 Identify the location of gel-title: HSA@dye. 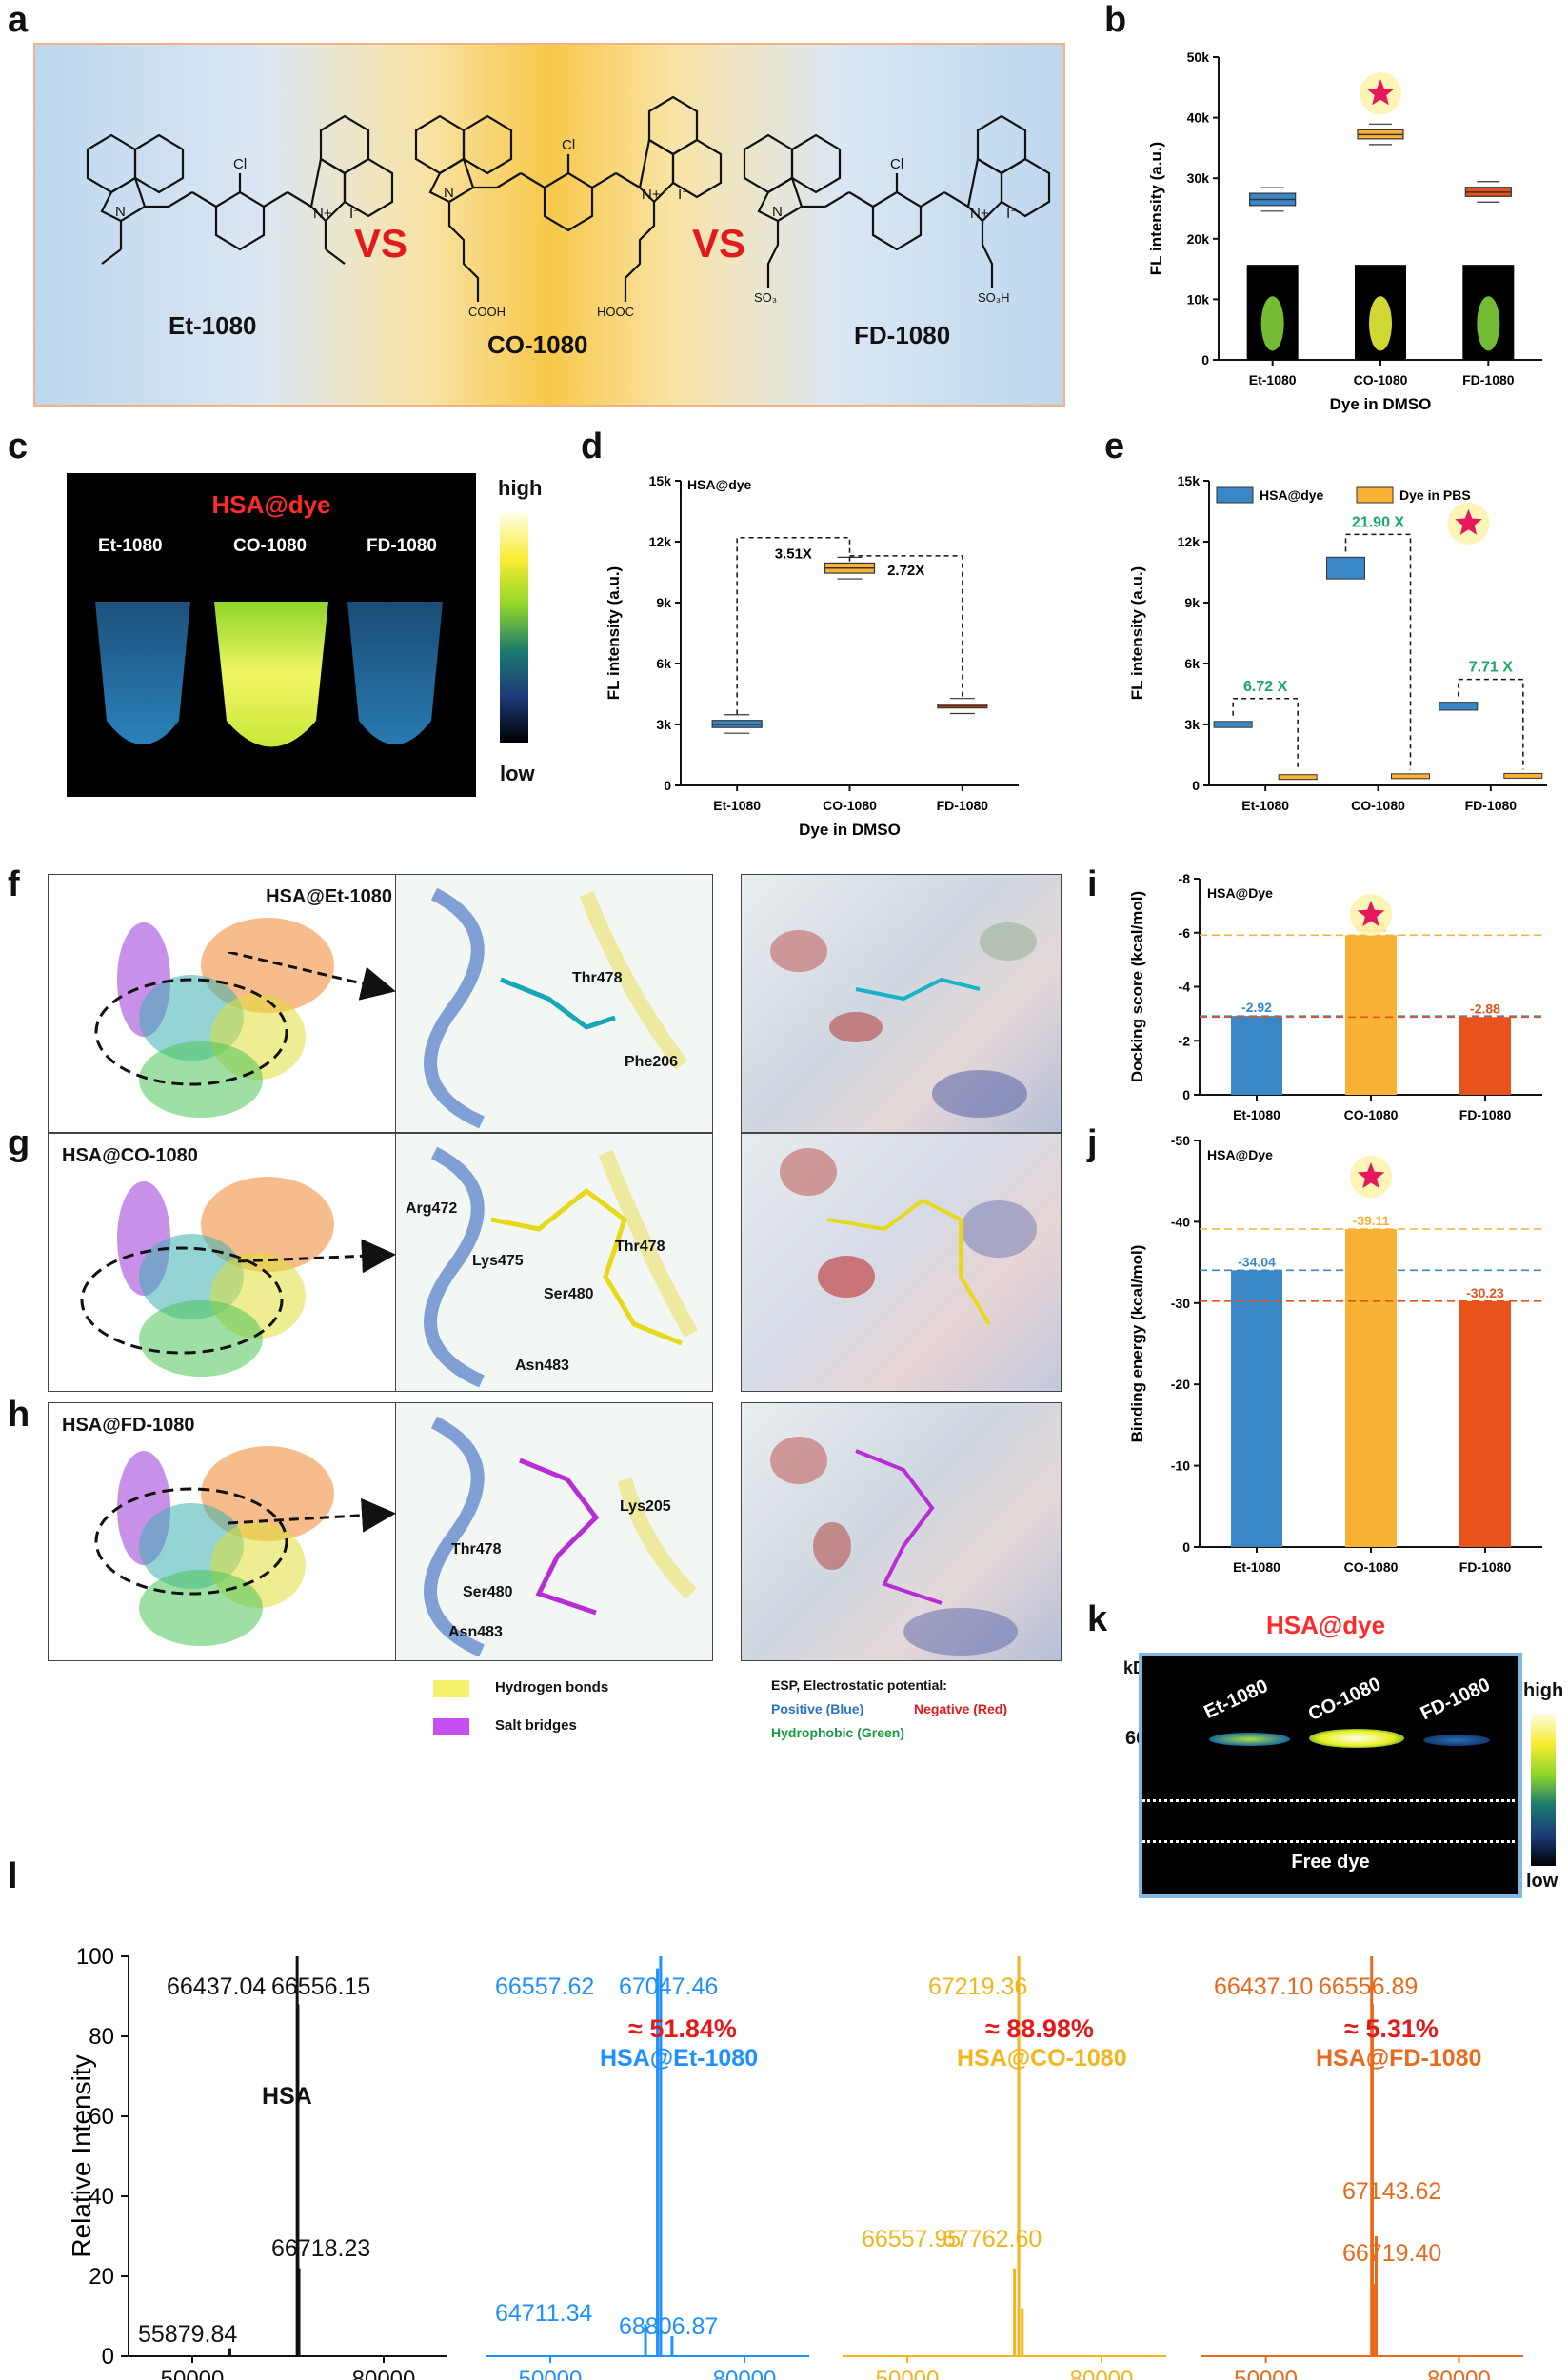
(1326, 1625).